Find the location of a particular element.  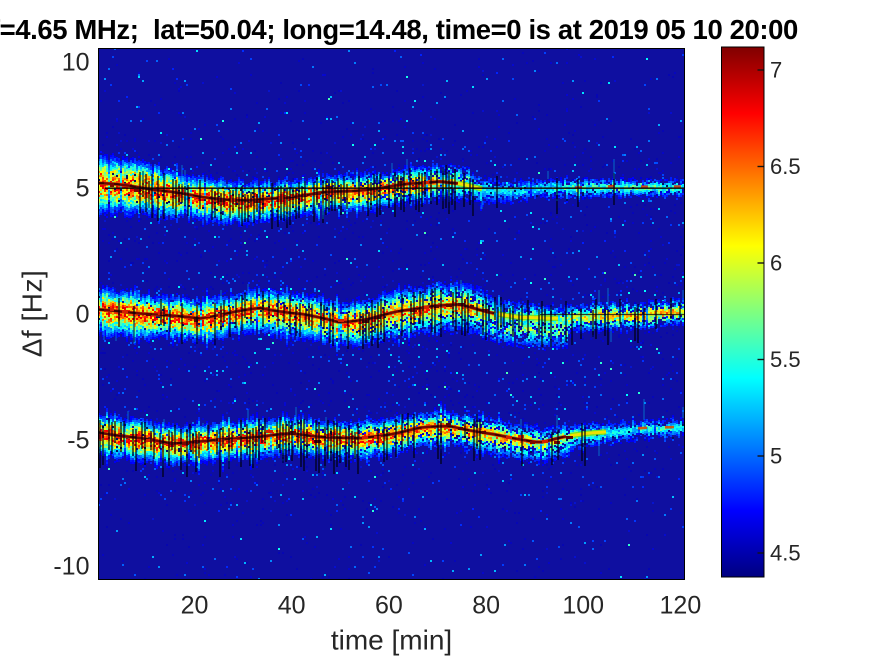

svg-text: -5 is located at coordinates (78, 441).